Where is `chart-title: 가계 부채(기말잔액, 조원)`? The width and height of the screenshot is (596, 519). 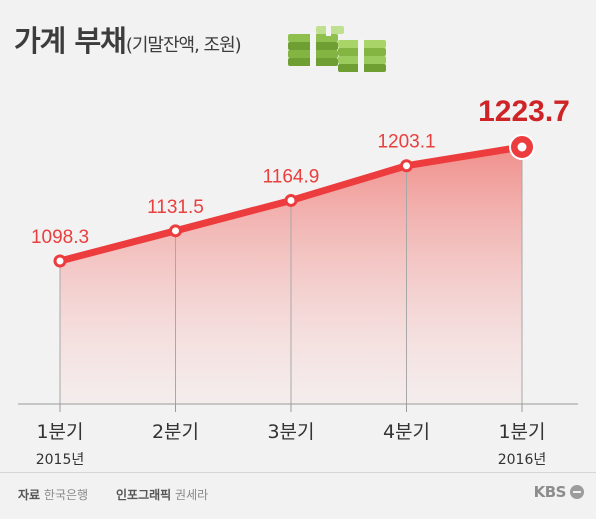
chart-title: 가계 부채(기말잔액, 조원) is located at coordinates (128, 39).